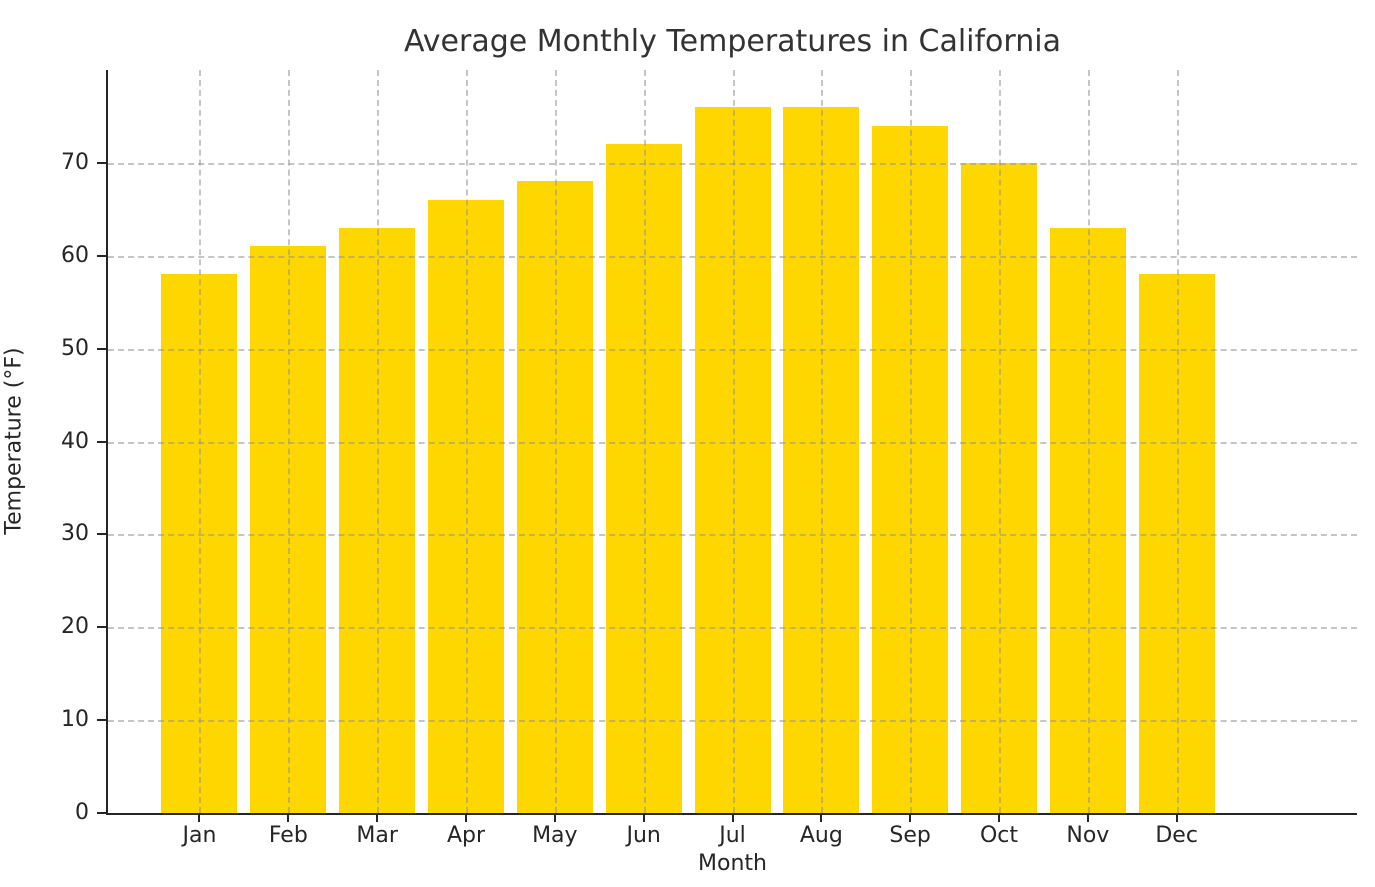  I want to click on x-tick-mark-apr, so click(465, 817).